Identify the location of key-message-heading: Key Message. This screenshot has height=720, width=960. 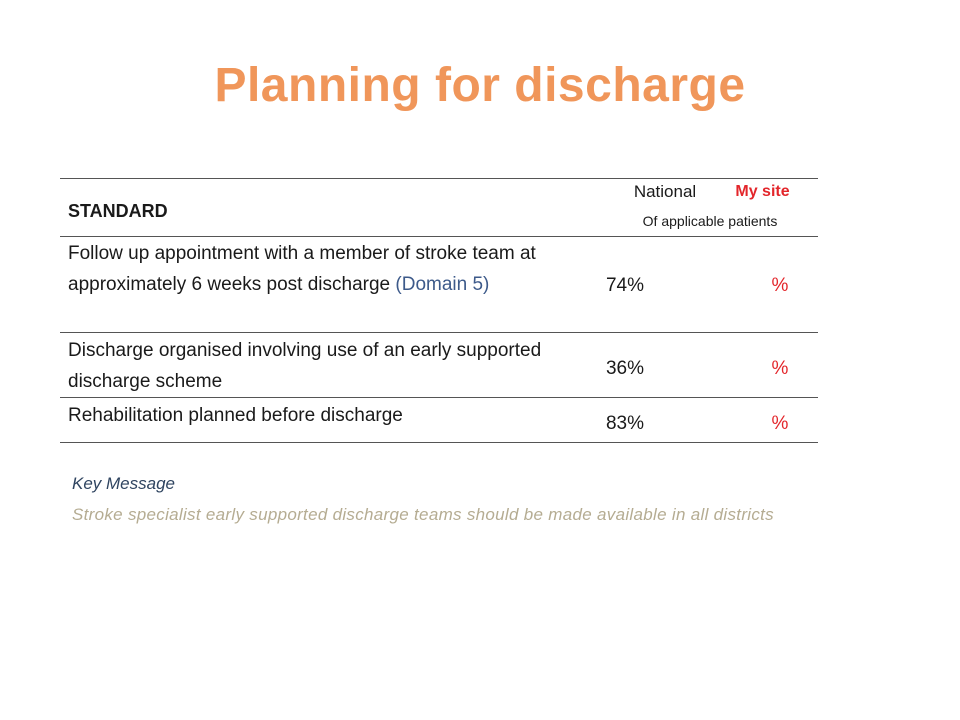
(123, 483).